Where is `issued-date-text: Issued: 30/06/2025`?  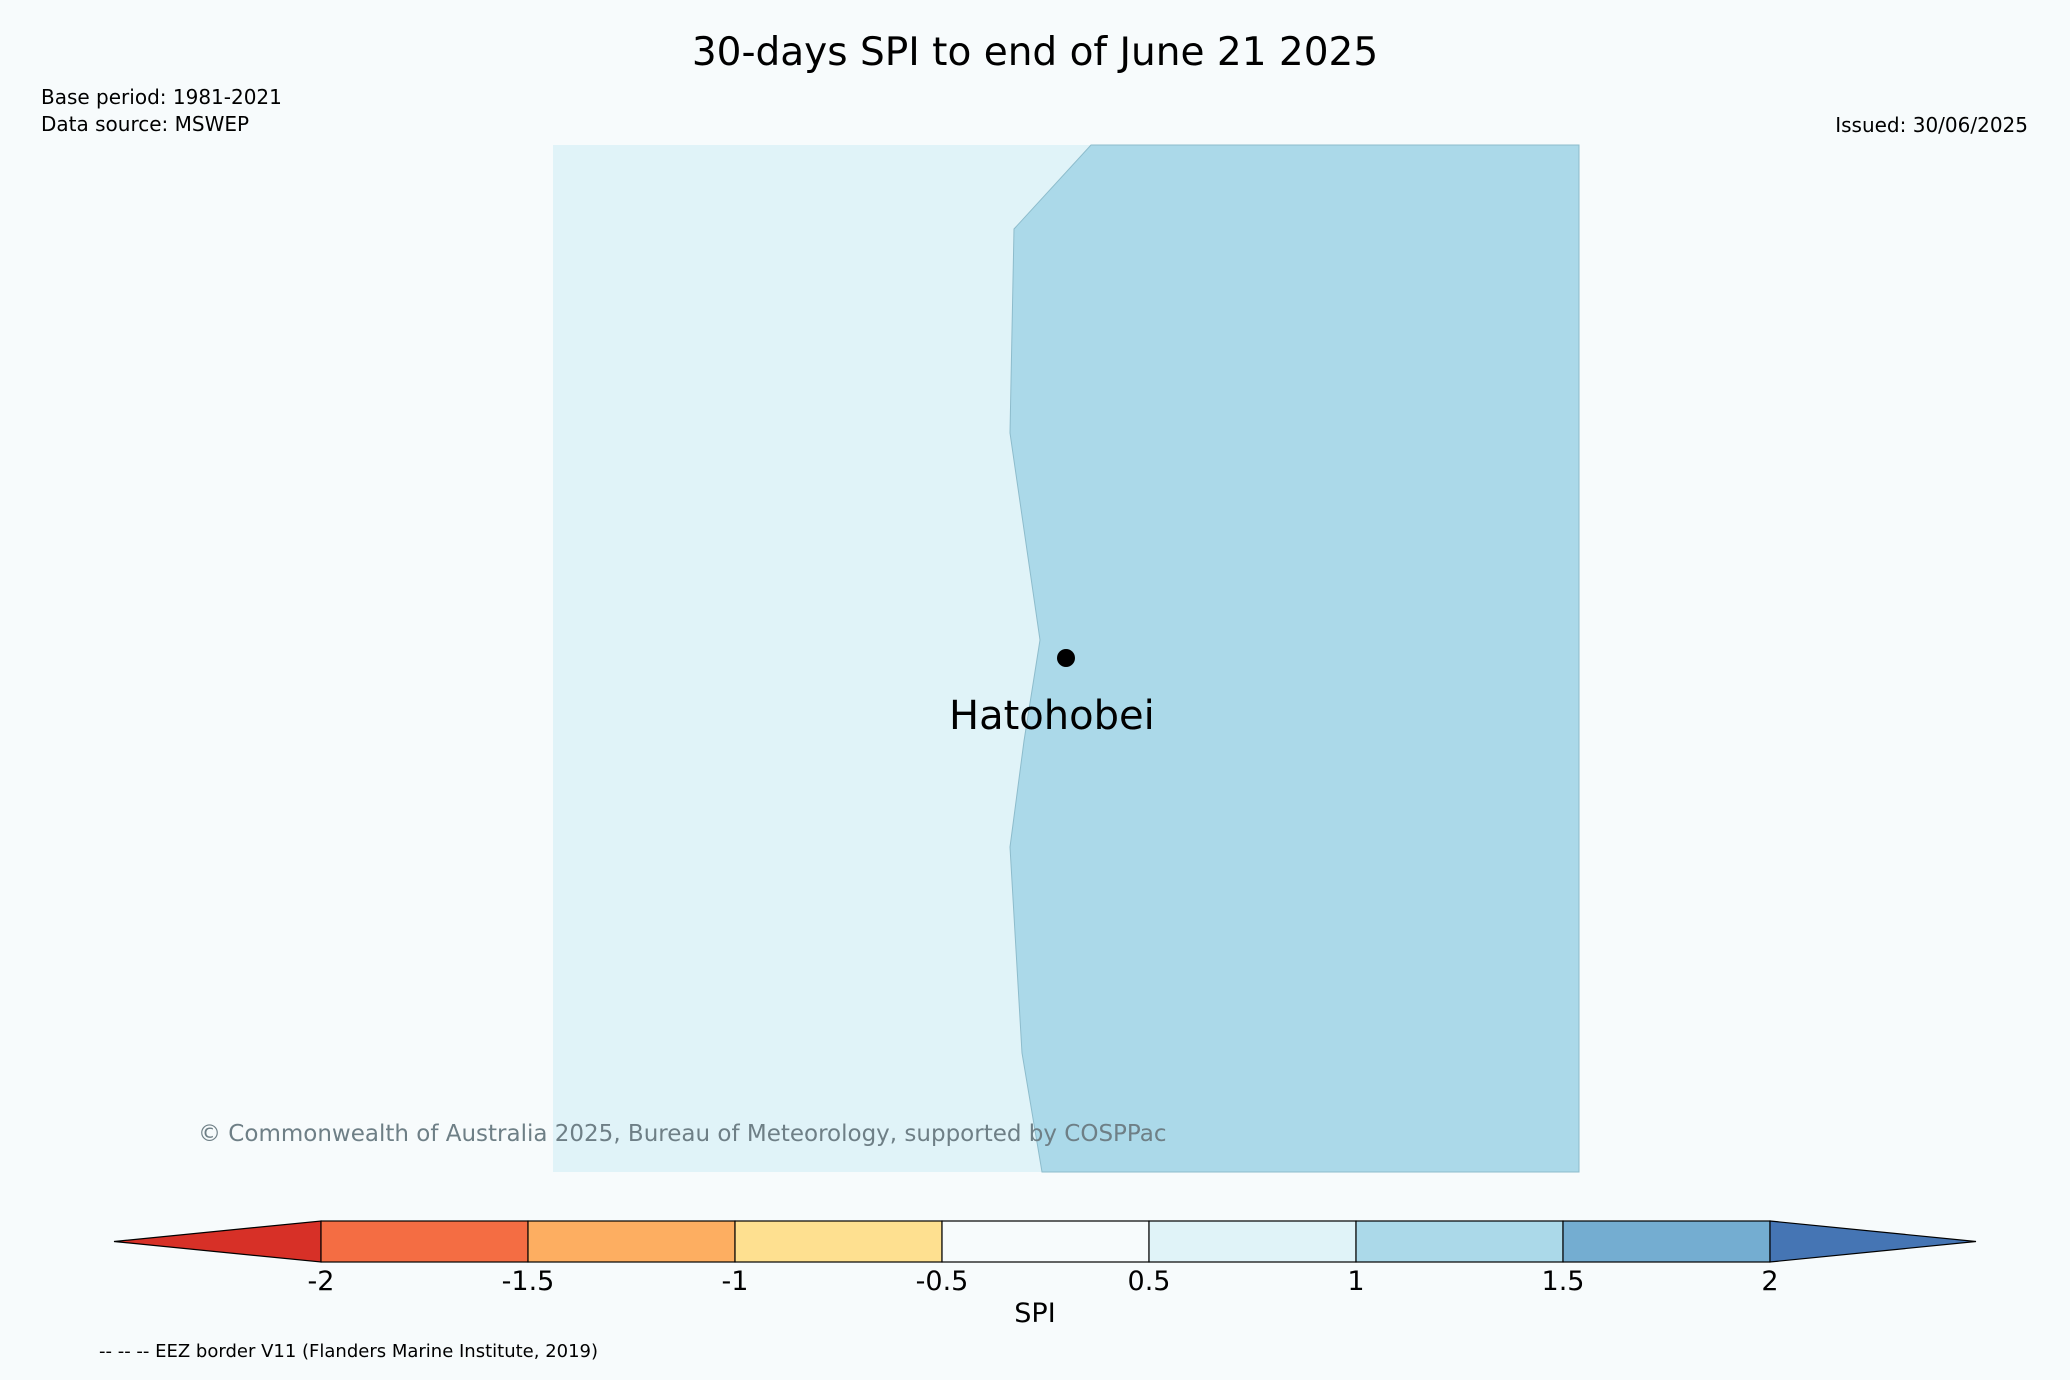
issued-date-text: Issued: 30/06/2025 is located at coordinates (1931, 125).